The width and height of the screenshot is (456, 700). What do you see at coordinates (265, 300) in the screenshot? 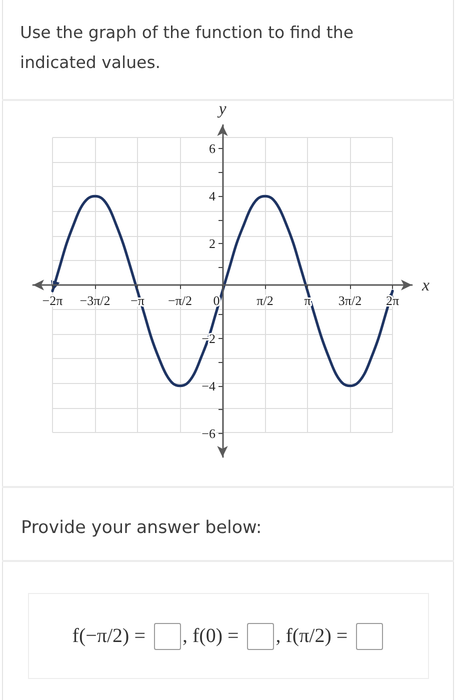
I see `x-tick-label: π/2` at bounding box center [265, 300].